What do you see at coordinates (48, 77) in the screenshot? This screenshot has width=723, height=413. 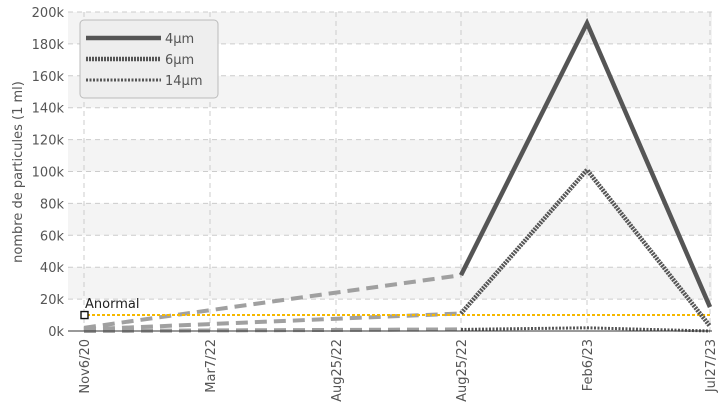 I see `y-tick-label: 160k` at bounding box center [48, 77].